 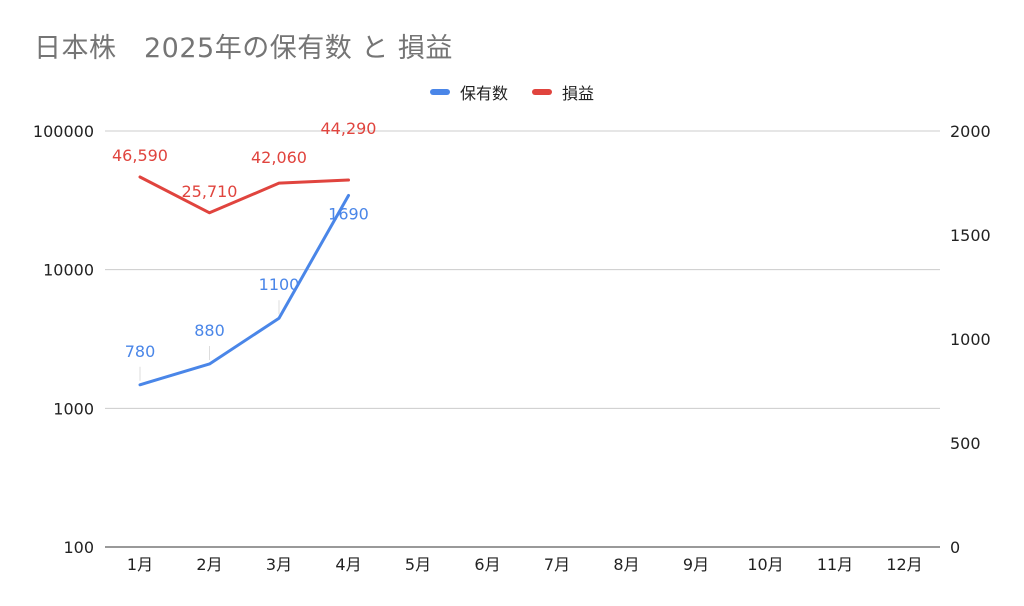 What do you see at coordinates (483, 93) in the screenshot?
I see `legend-label-holdings: 保有数` at bounding box center [483, 93].